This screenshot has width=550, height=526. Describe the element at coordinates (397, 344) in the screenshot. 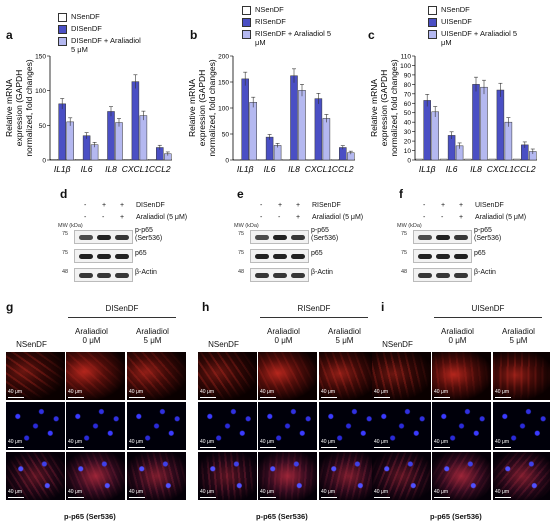

I see `column-header: NSenDF` at that location.